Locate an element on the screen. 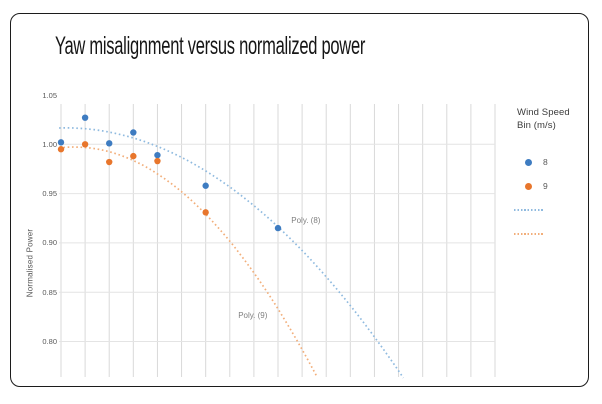 The image size is (602, 404). legend-title-line2: Bin (m/s) is located at coordinates (536, 125).